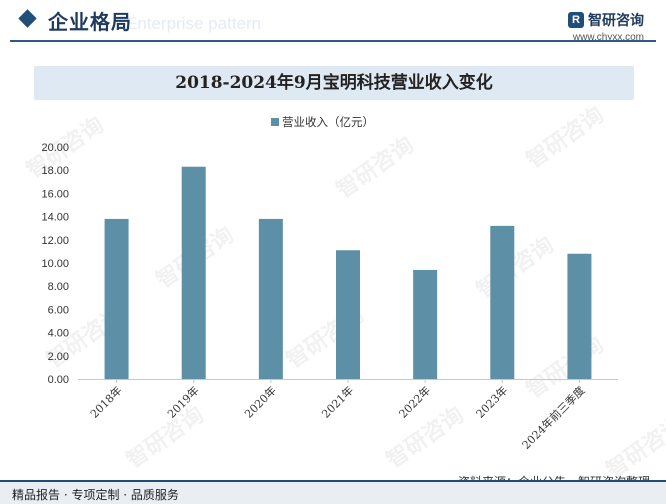  Describe the element at coordinates (58, 334) in the screenshot. I see `y-tick-label: 4.00` at that location.